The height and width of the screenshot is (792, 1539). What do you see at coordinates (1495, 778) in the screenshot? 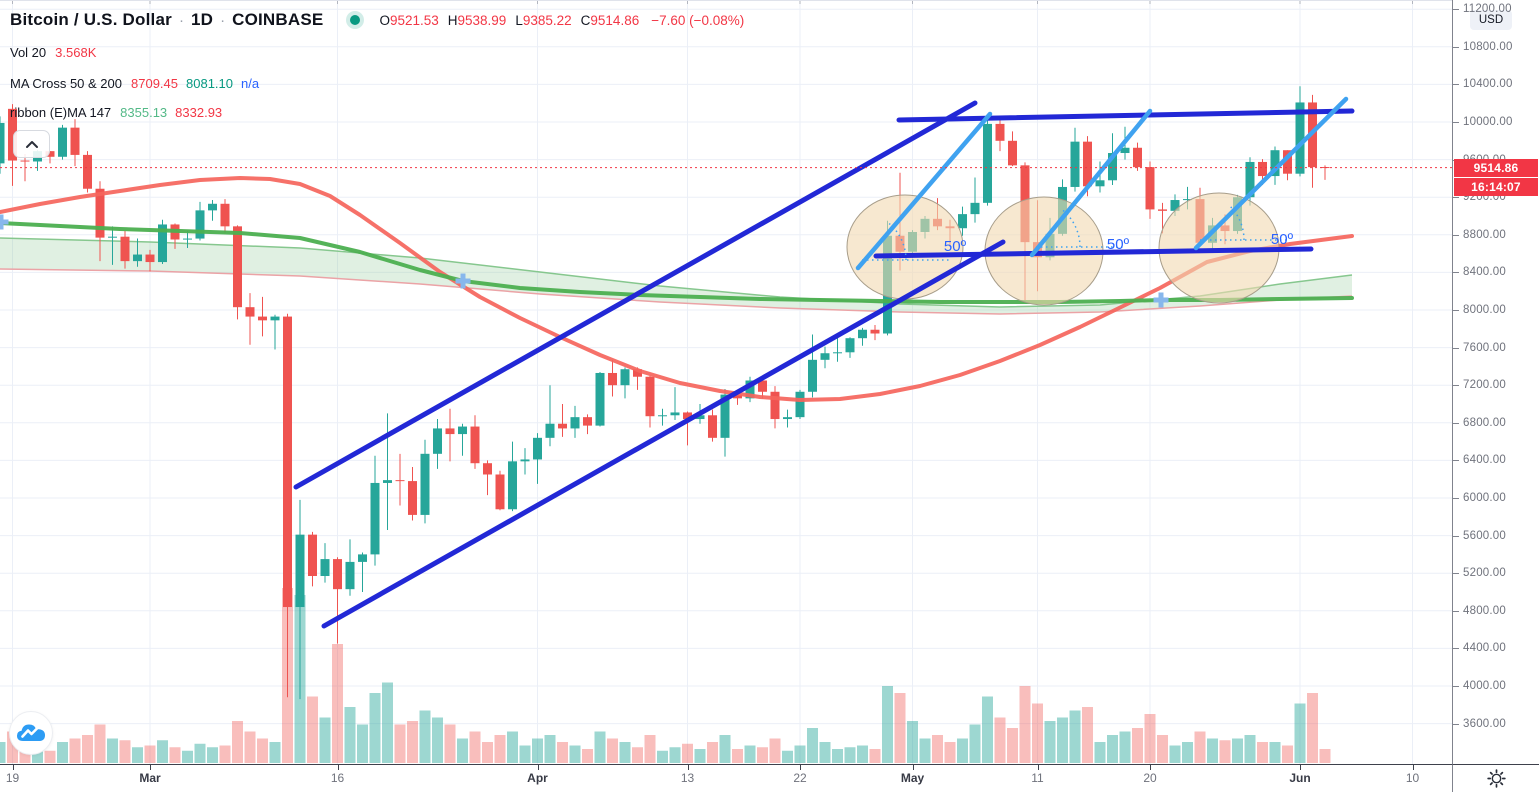
I see `price-scale-settings-button` at bounding box center [1495, 778].